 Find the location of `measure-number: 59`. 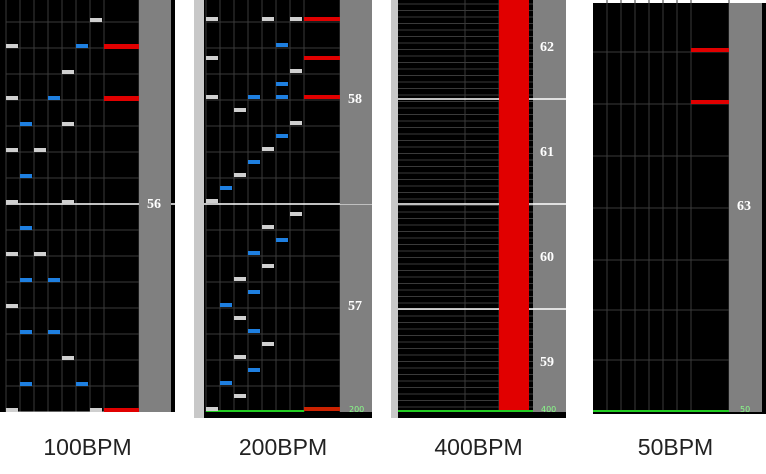

measure-number: 59 is located at coordinates (547, 362).